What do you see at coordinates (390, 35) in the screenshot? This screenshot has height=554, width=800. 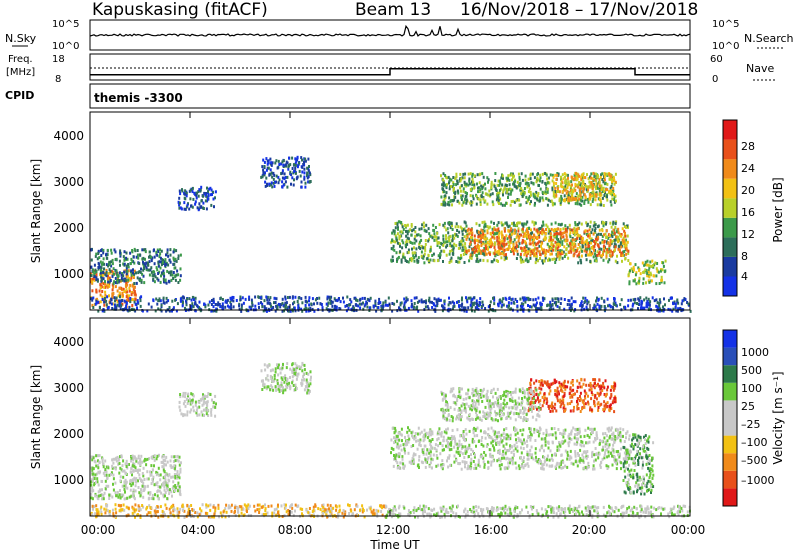 I see `nsky-panel-frame` at bounding box center [390, 35].